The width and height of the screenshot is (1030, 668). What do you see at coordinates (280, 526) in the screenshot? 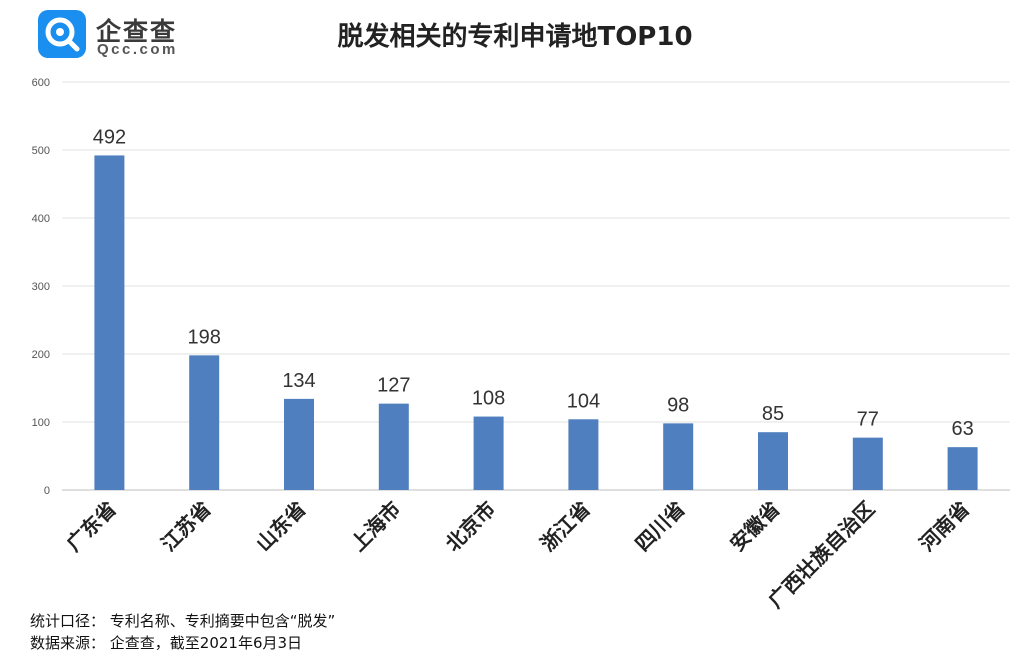
I see `x-tick-label: 山东省` at bounding box center [280, 526].